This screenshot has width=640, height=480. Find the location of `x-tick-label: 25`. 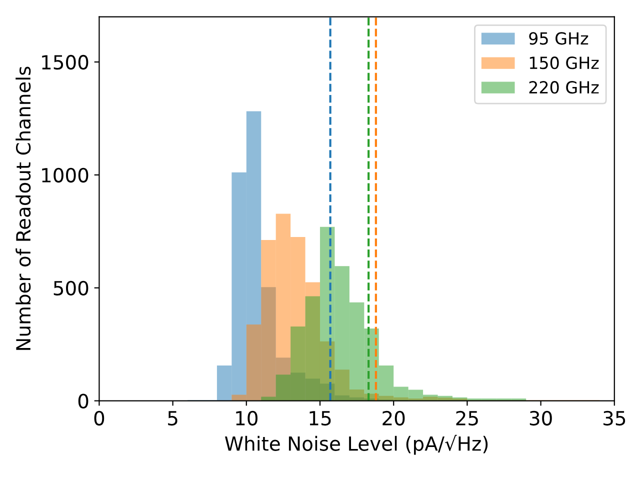

x-tick-label: 25 is located at coordinates (467, 418).